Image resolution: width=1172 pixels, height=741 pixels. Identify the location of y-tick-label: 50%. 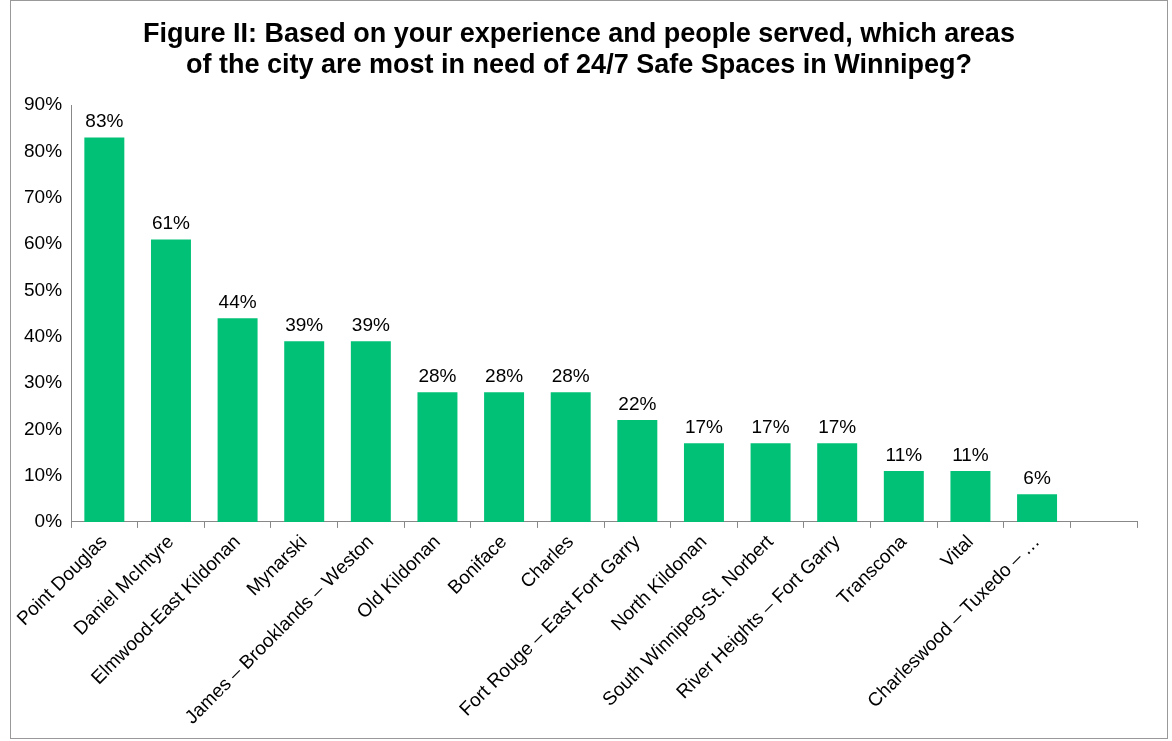
(43, 289).